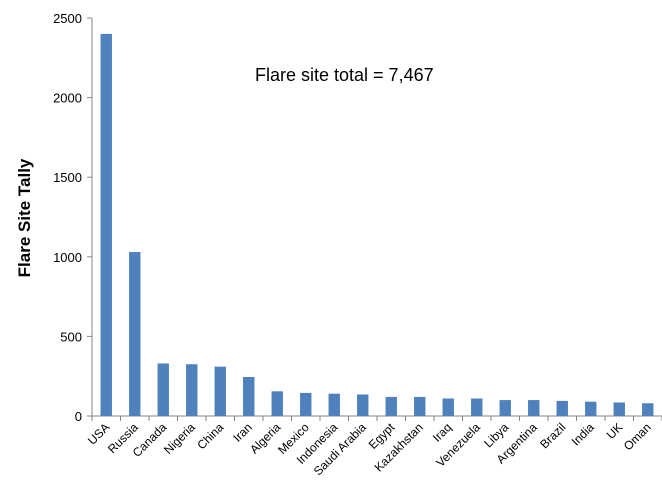 The width and height of the screenshot is (662, 491). Describe the element at coordinates (71, 336) in the screenshot. I see `y-tick-label: 500` at that location.